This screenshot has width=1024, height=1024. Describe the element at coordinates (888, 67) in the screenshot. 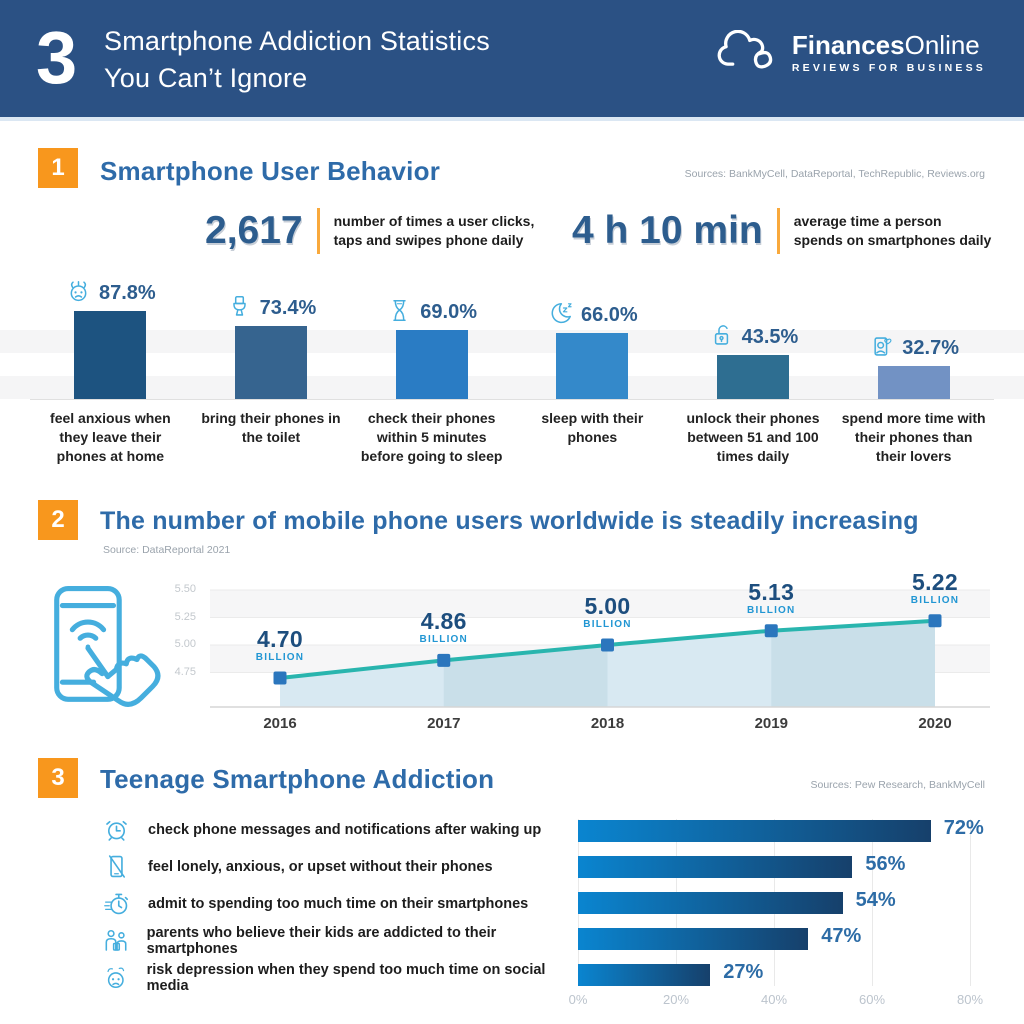

I see `brand-tagline: REVIEWS FOR BUSINESS` at that location.